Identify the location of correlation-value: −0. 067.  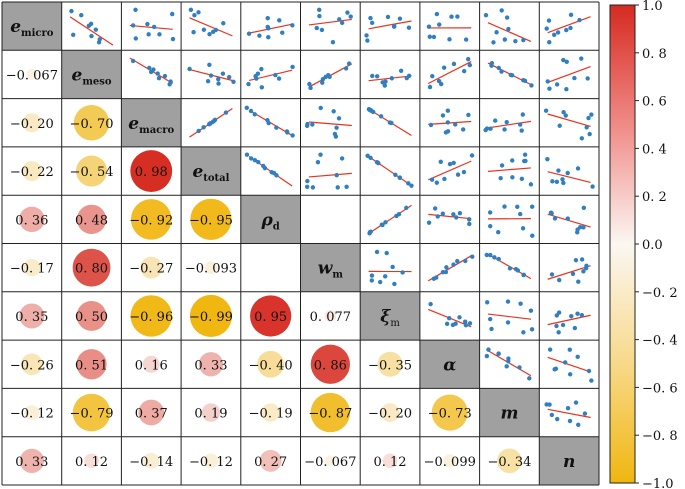
(32, 75).